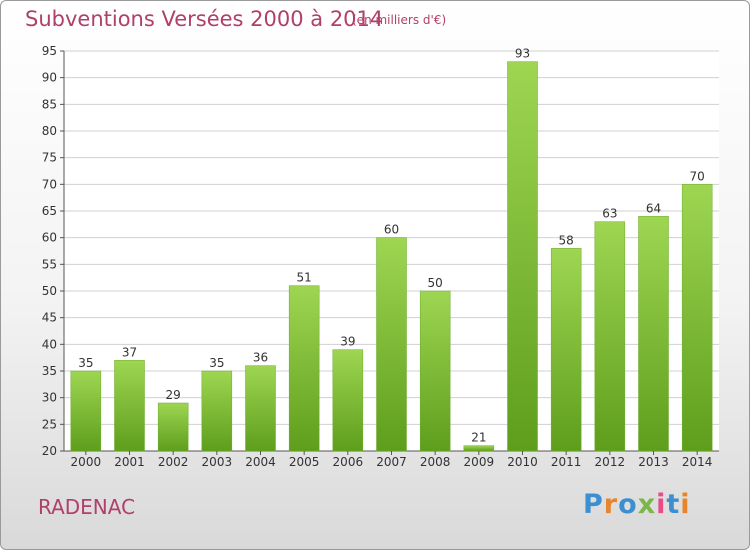  Describe the element at coordinates (391, 230) in the screenshot. I see `data-label-2007: 60` at that location.